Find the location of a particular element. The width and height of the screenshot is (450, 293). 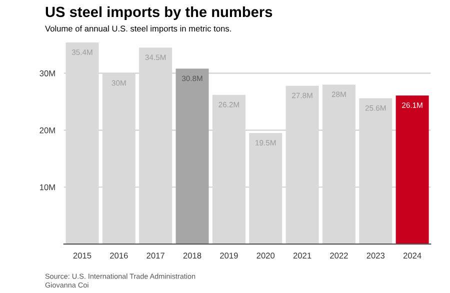

x-tick-label: 2023 is located at coordinates (375, 255).